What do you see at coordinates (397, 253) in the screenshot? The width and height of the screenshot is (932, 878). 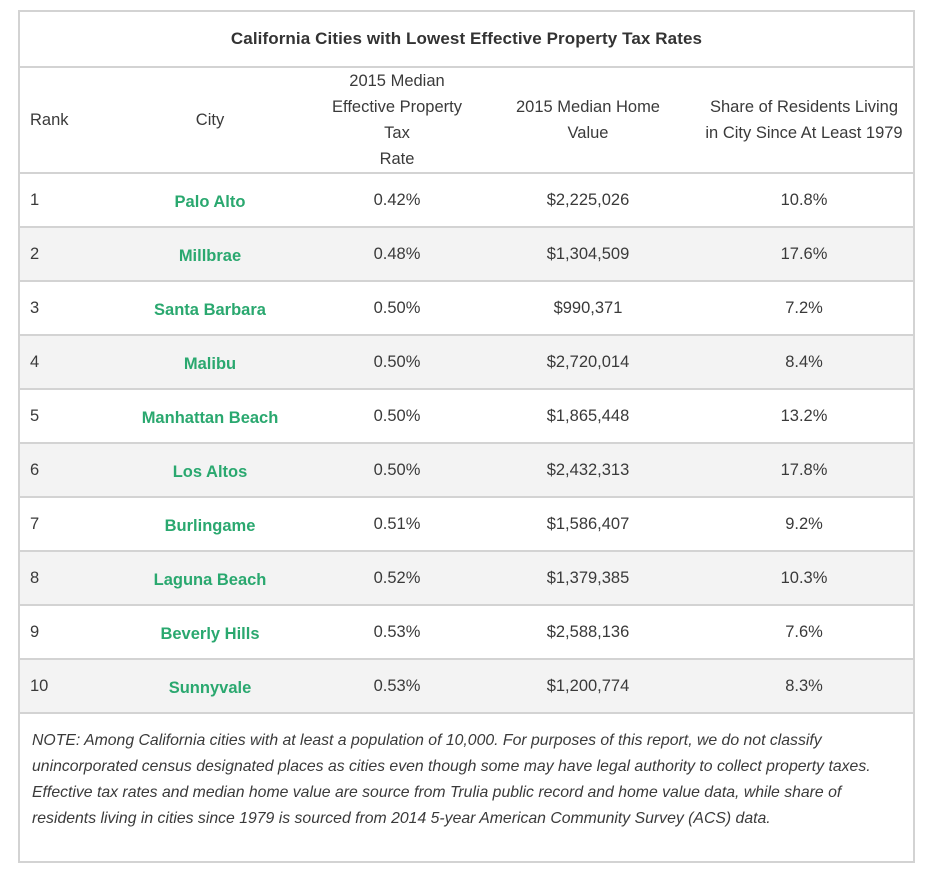 I see `tax-rate-cell: 0.48%` at bounding box center [397, 253].